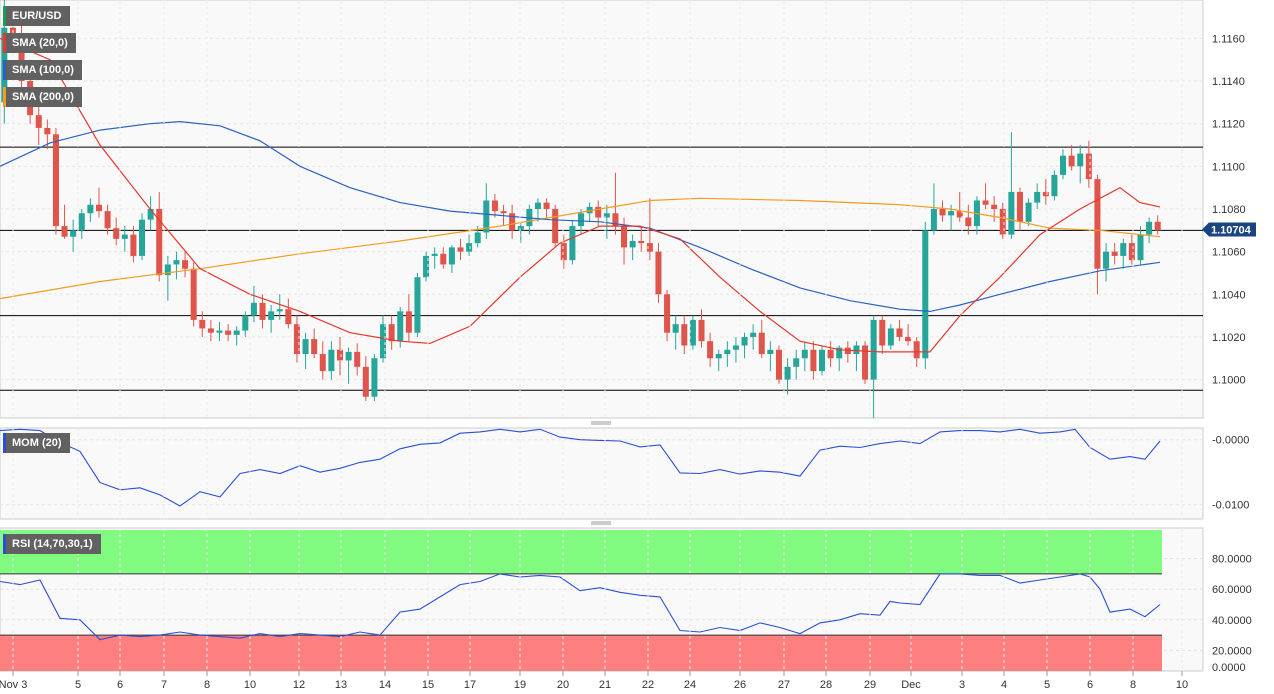 This screenshot has width=1274, height=694. I want to click on momentum-label: MOM (20), so click(36, 443).